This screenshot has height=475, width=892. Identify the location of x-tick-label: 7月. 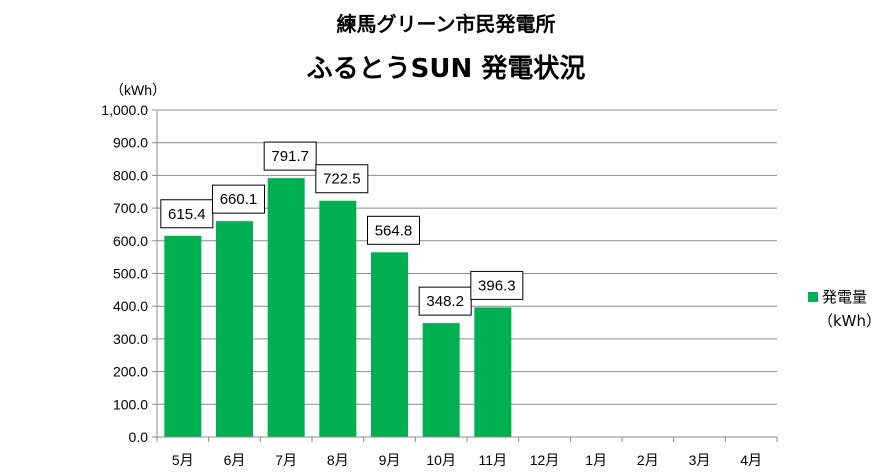
(286, 460).